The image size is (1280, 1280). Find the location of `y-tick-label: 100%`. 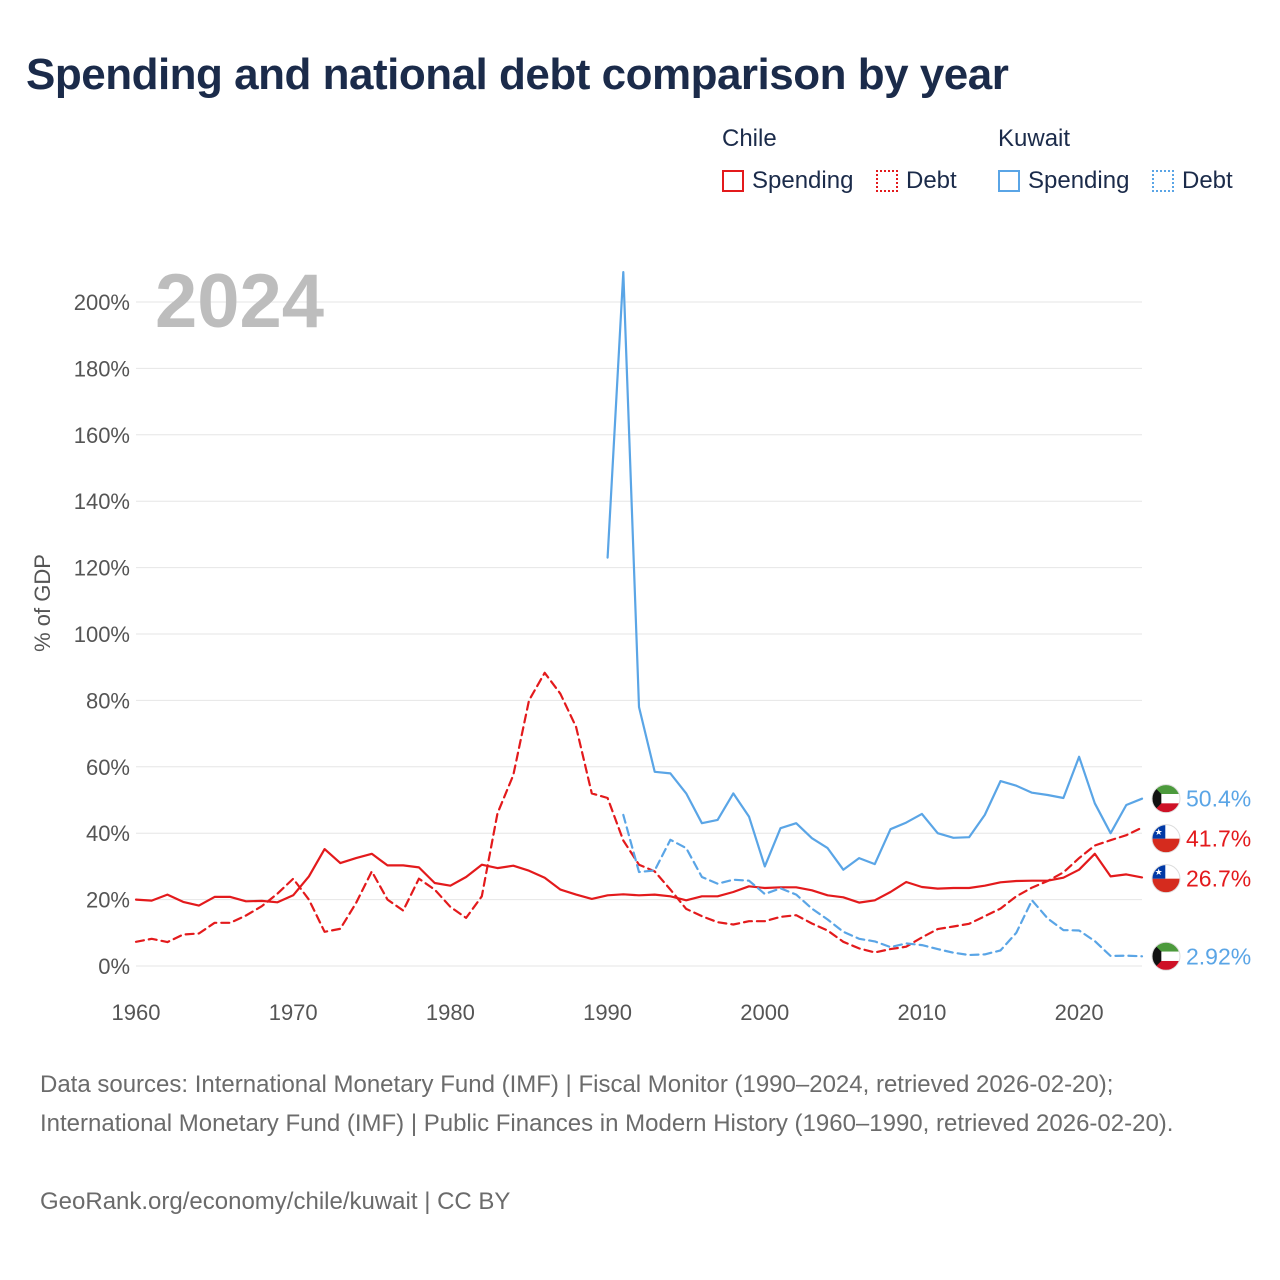

y-tick-label: 100% is located at coordinates (102, 634).